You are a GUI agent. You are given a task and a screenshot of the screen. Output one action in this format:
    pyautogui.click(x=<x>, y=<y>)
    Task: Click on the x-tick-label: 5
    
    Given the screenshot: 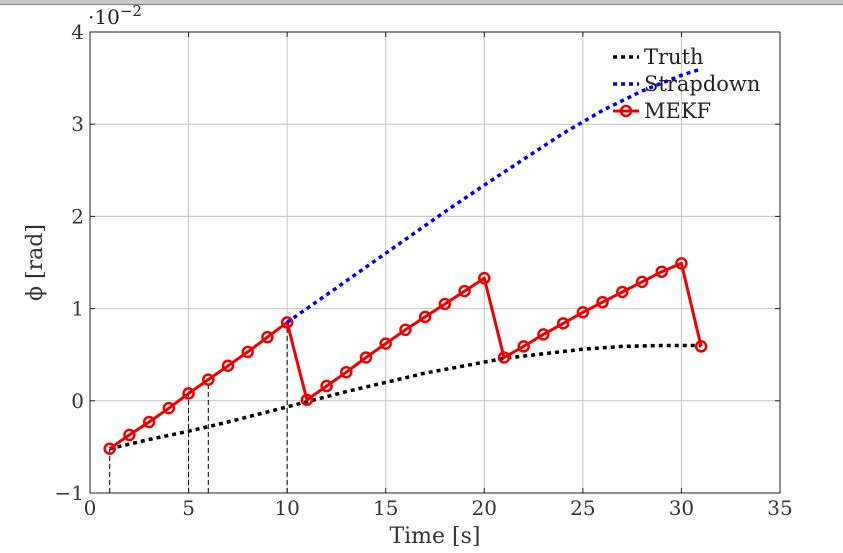 What is the action you would take?
    pyautogui.click(x=188, y=508)
    